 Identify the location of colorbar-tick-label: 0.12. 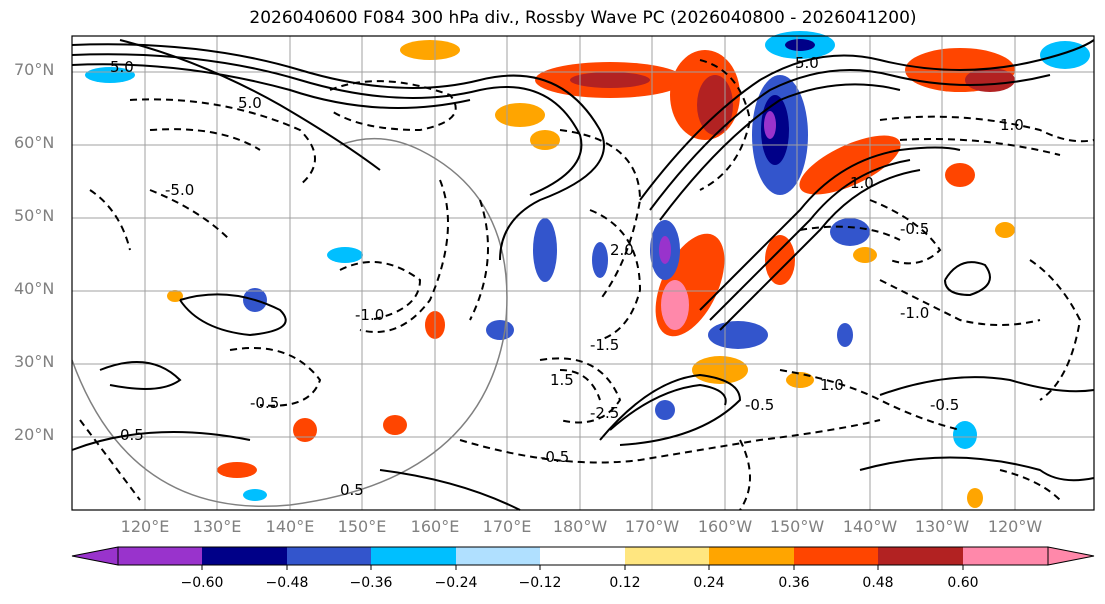
(625, 583).